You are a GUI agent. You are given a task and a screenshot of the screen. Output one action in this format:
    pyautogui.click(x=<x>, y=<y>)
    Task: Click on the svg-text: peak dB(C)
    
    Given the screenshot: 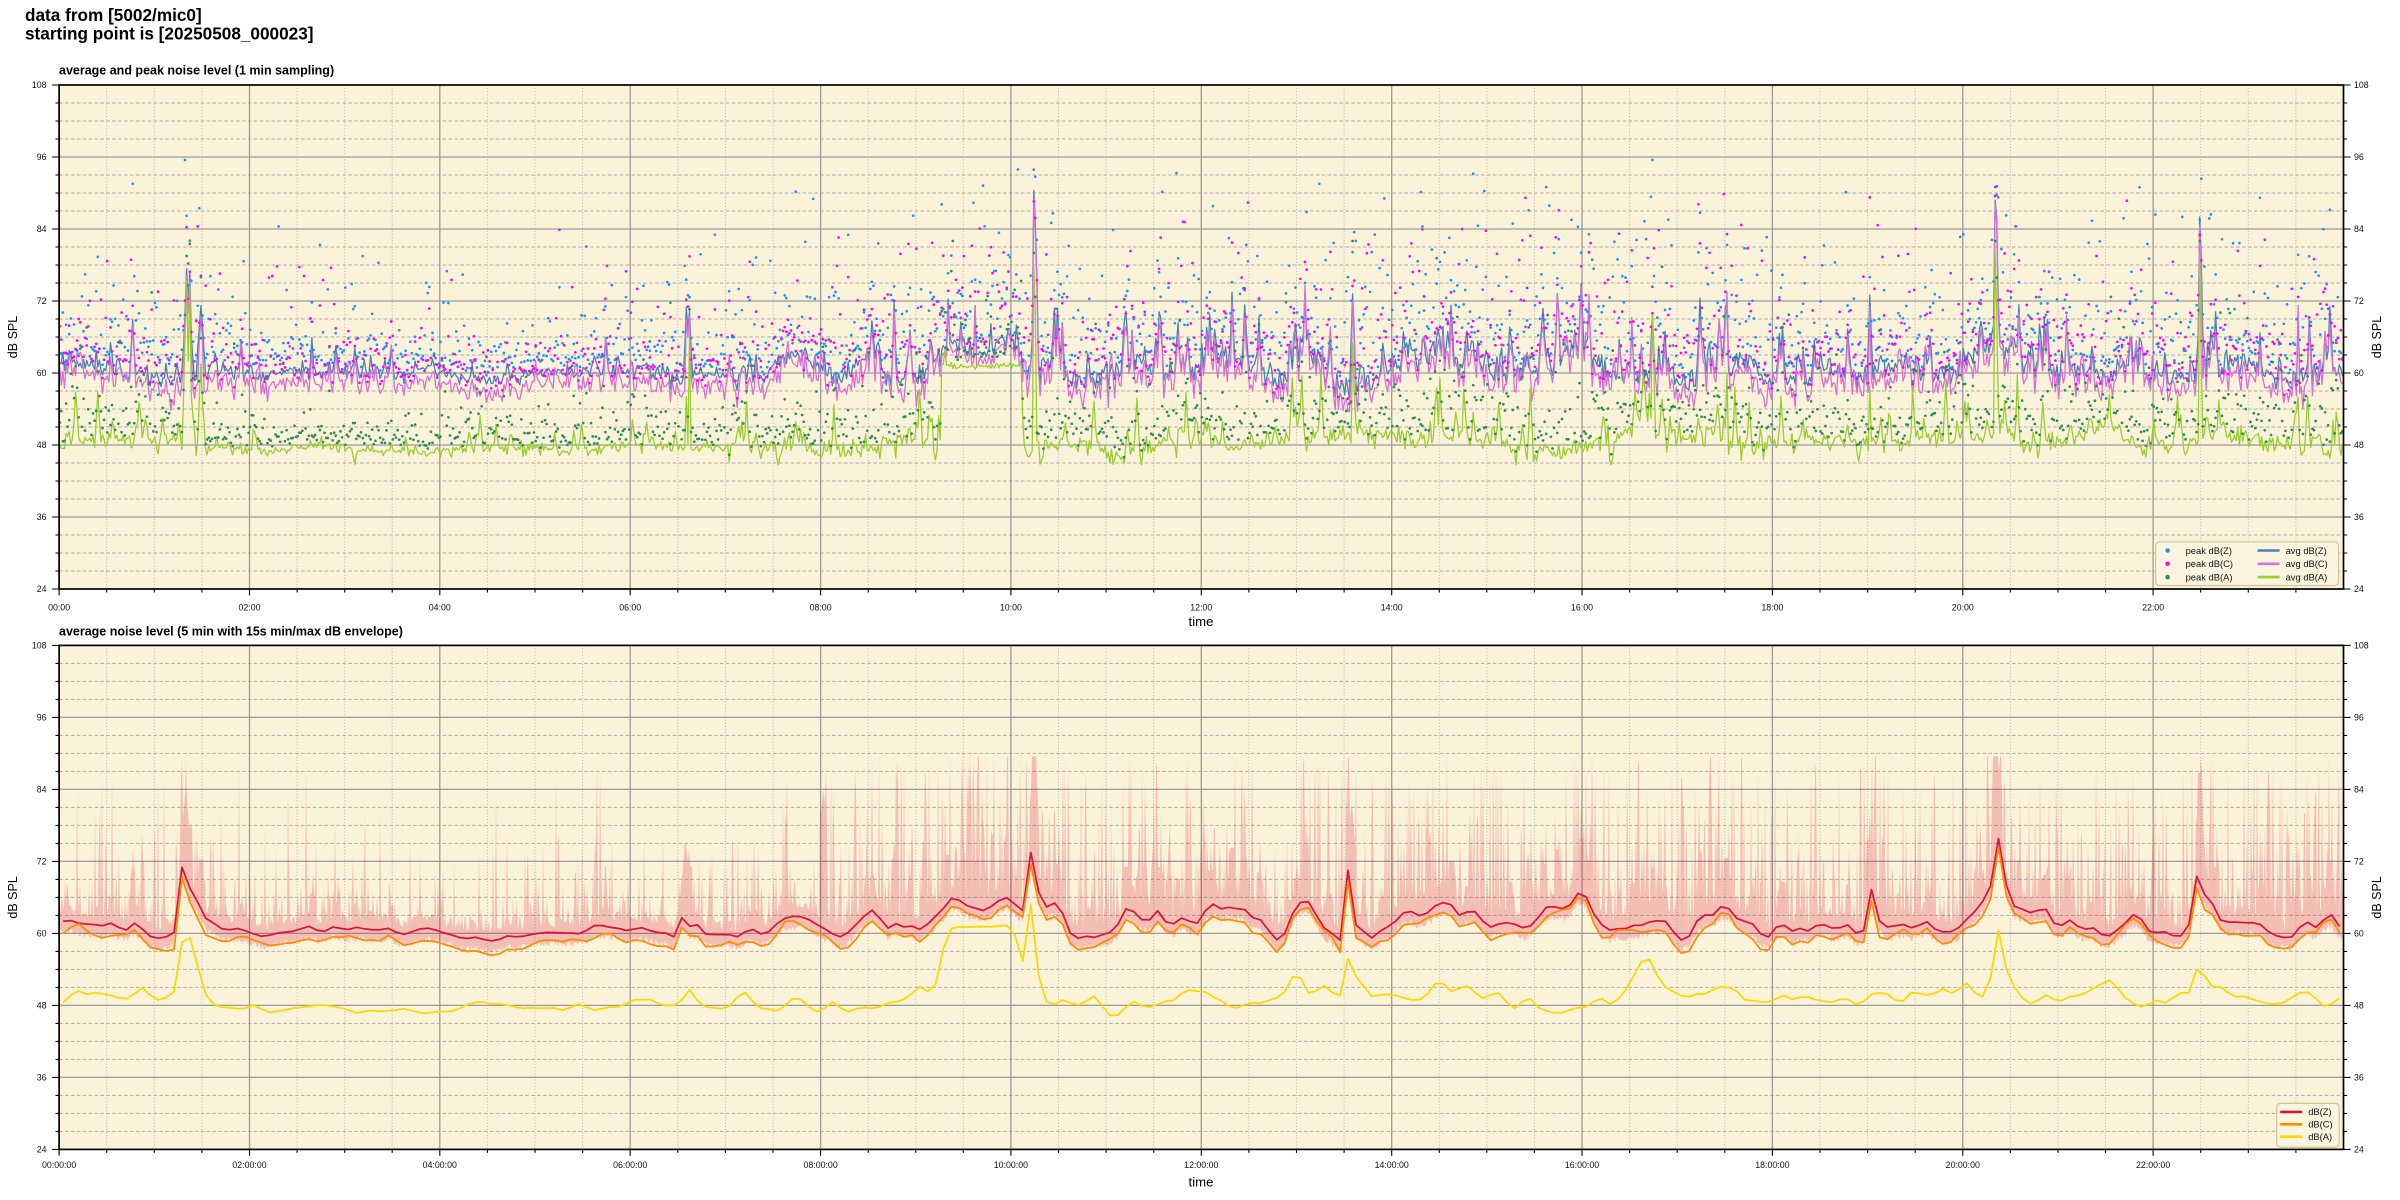 What is the action you would take?
    pyautogui.click(x=2209, y=563)
    